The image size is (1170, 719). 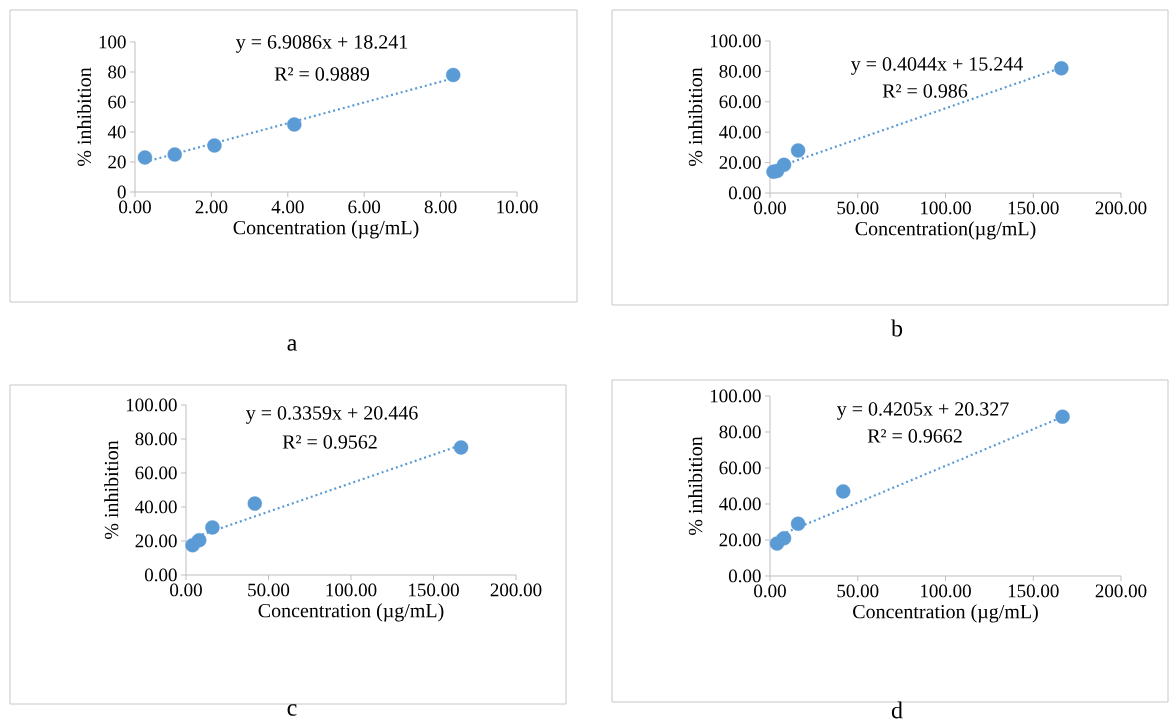 I want to click on y-tick-label: 80, so click(x=117, y=72).